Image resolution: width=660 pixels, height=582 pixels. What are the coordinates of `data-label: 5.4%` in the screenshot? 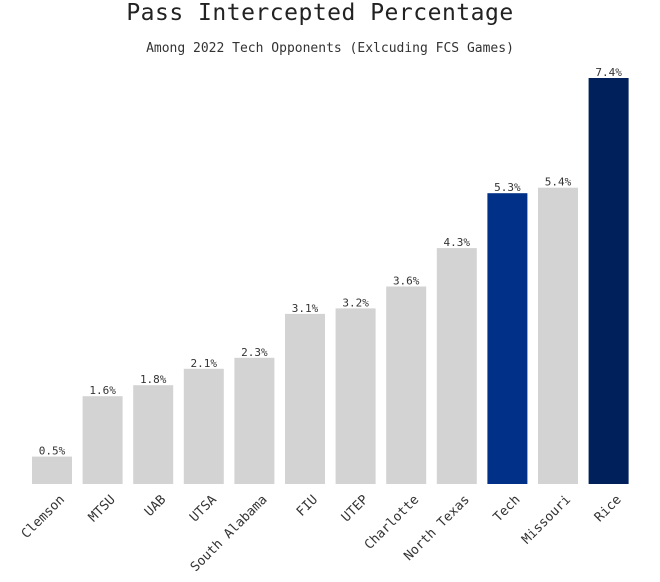 It's located at (558, 182).